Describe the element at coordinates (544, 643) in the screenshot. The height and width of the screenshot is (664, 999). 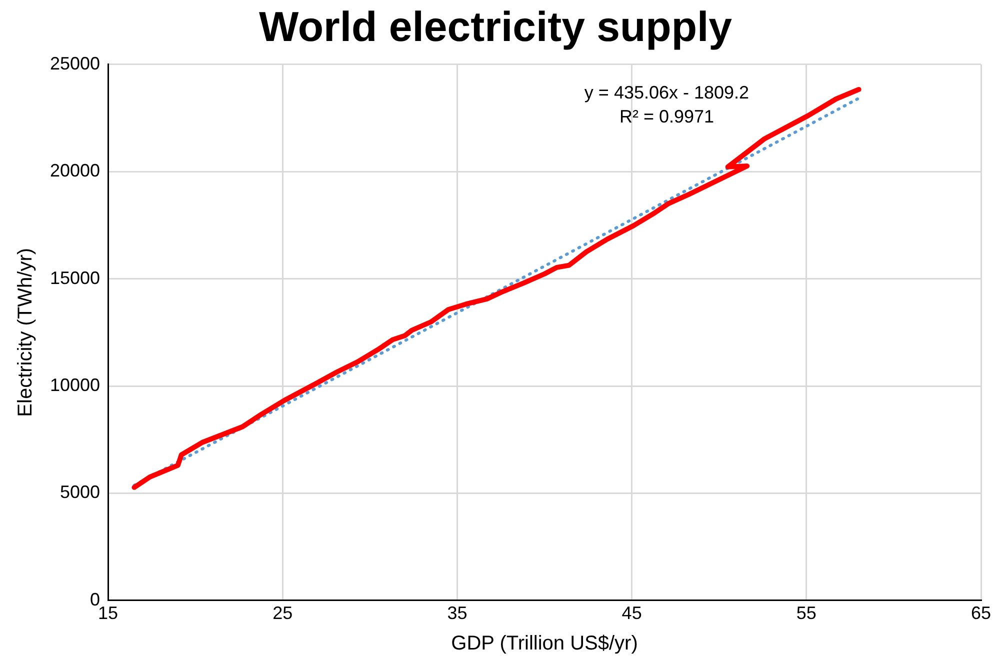
I see `x-axis-title: GDP (Trillion US$/yr)` at that location.